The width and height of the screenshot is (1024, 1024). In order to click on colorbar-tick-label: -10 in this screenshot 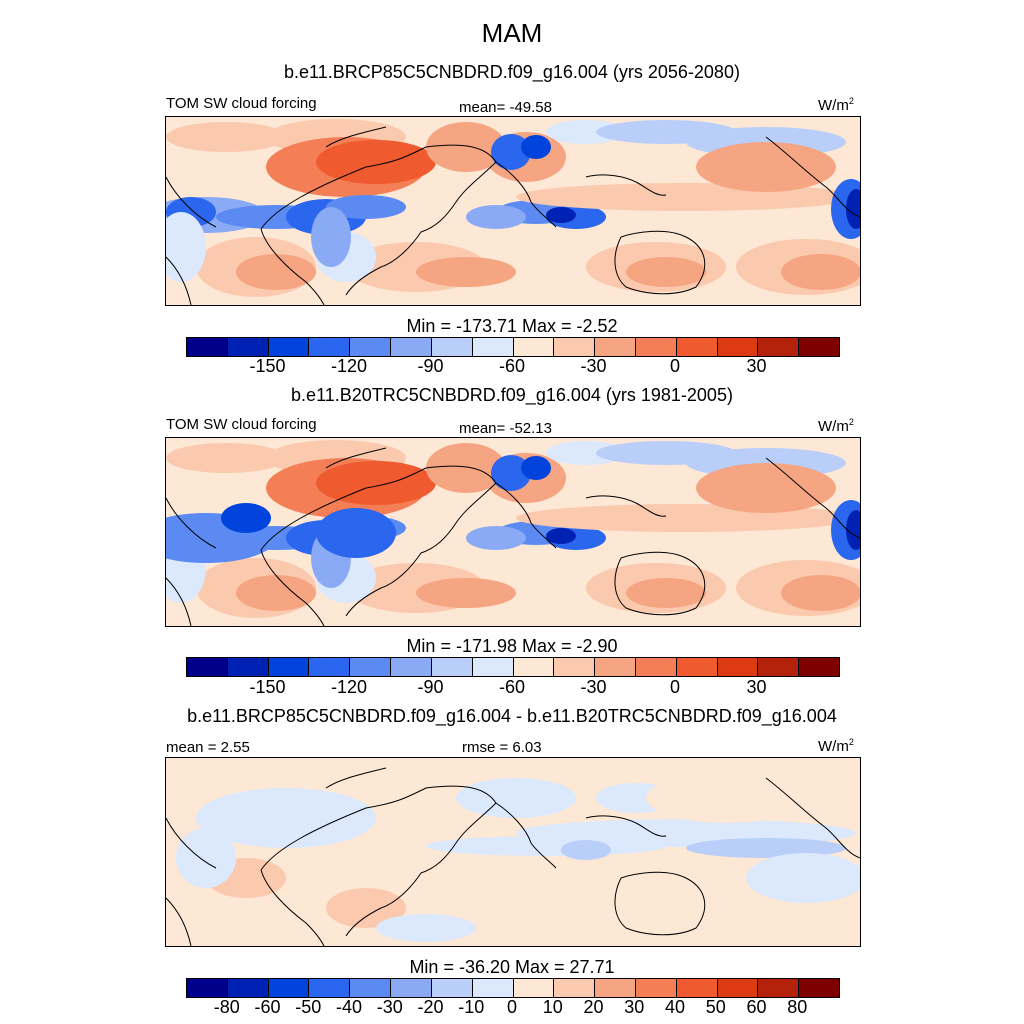, I will do `click(471, 1007)`.